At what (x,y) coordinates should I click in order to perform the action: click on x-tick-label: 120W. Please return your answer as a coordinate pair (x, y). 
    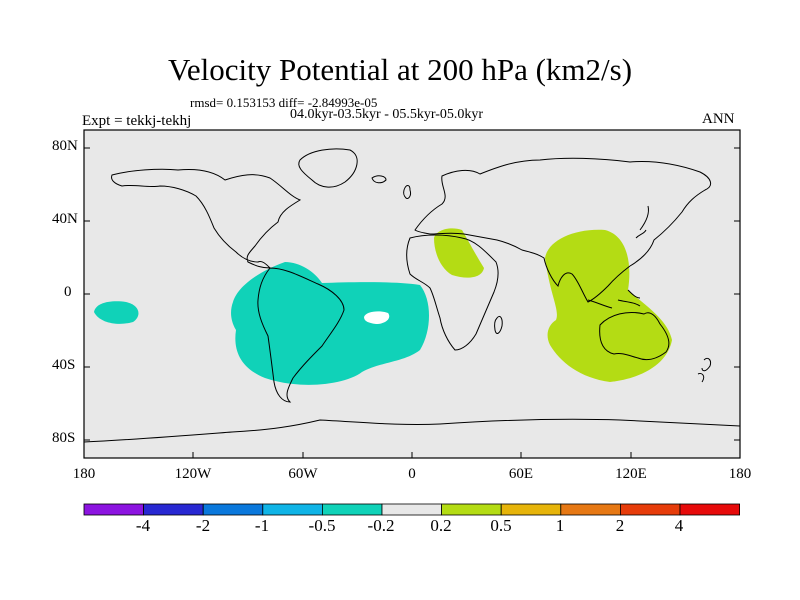
    Looking at the image, I should click on (193, 474).